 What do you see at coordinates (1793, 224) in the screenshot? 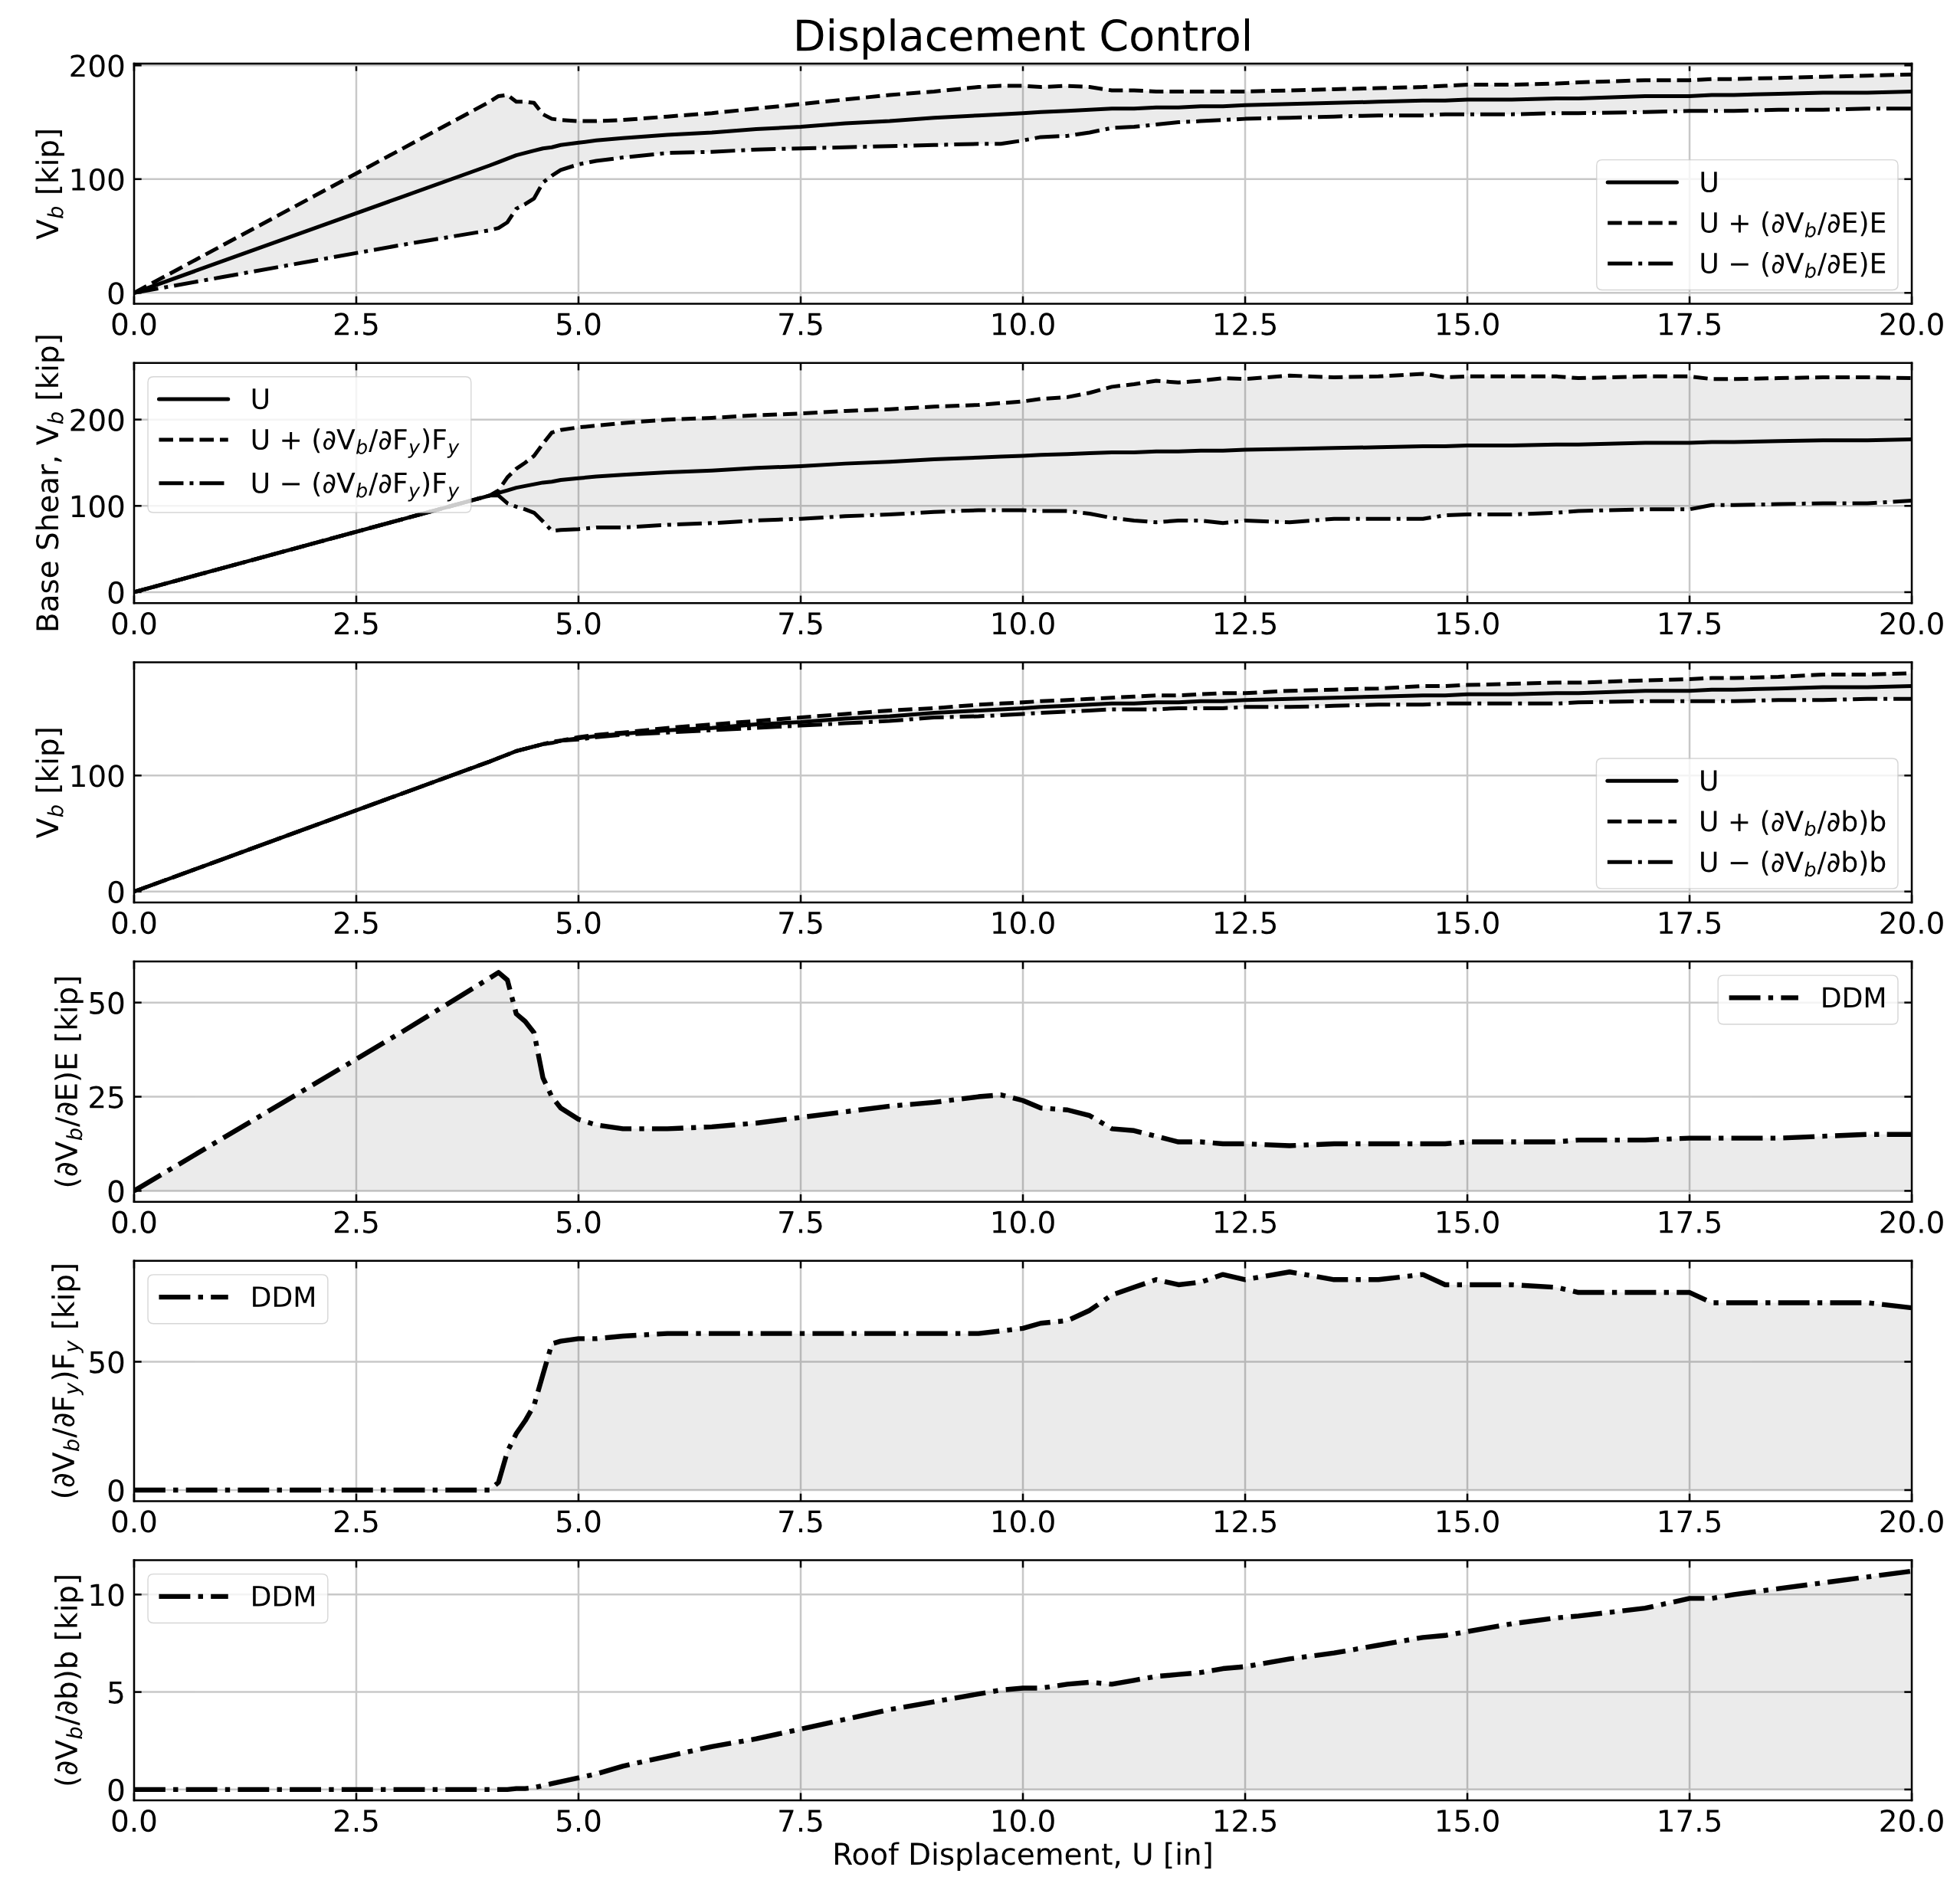
I see `legend-label: U + (∂V$_{b}$/∂E)E` at bounding box center [1793, 224].